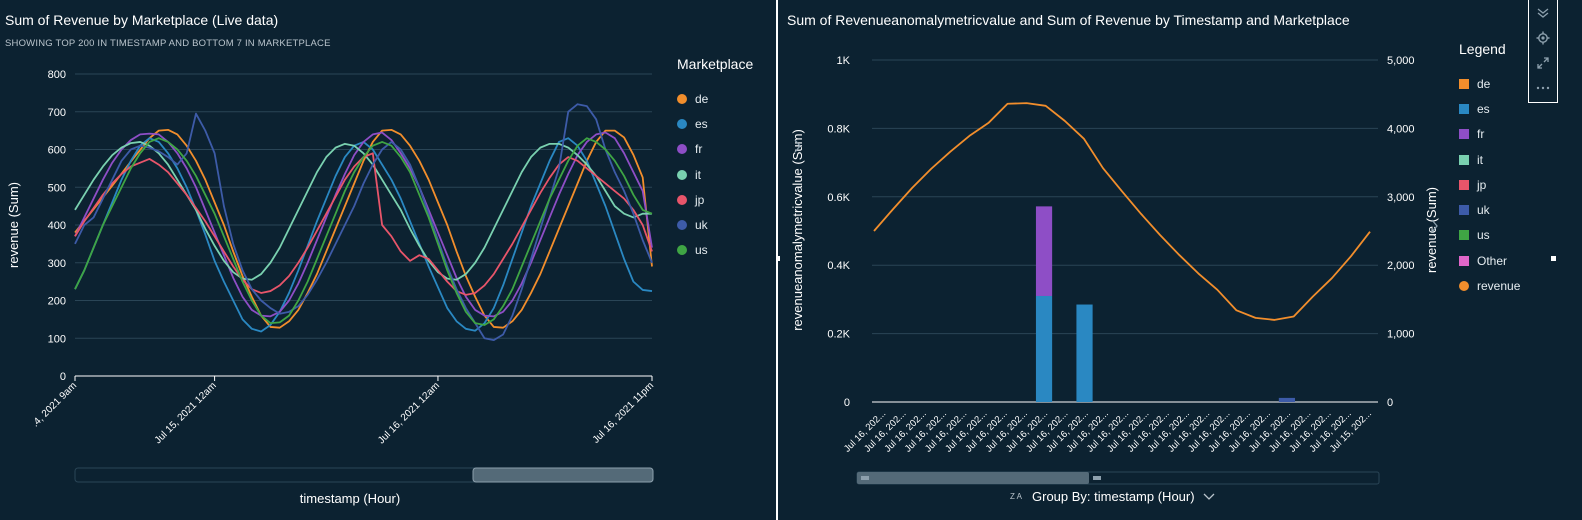 This screenshot has height=520, width=1582. I want to click on y-right-axis-label: revenue (Sum), so click(1431, 230).